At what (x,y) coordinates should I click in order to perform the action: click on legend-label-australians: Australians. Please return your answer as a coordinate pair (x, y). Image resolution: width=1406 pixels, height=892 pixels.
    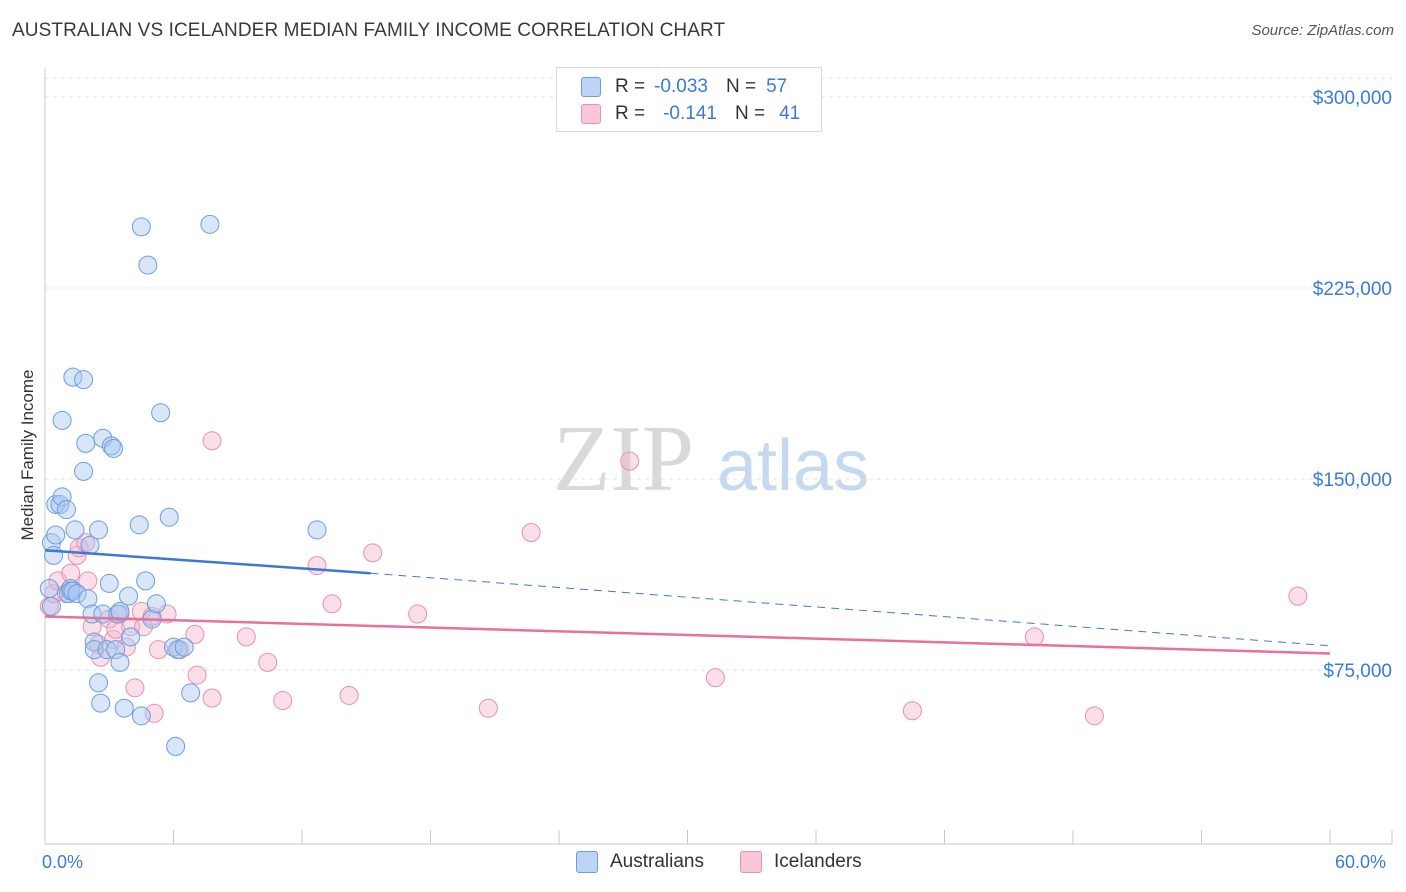
    Looking at the image, I should click on (657, 861).